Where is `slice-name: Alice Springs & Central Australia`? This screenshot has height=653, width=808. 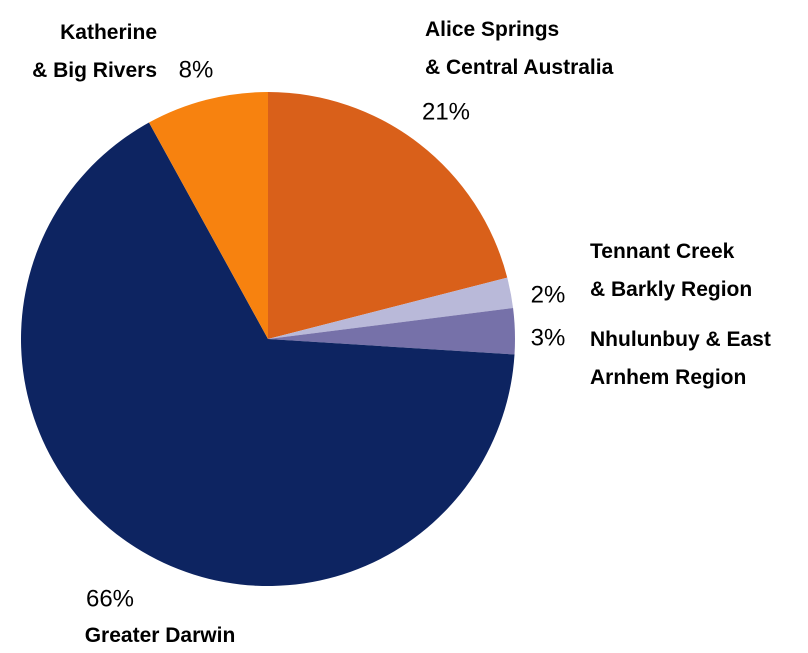
slice-name: Alice Springs & Central Australia is located at coordinates (519, 48).